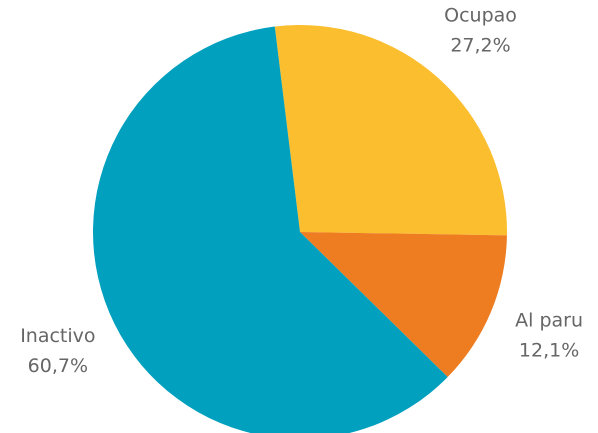 The width and height of the screenshot is (598, 433). What do you see at coordinates (480, 46) in the screenshot?
I see `slice-value-label: 27,2%` at bounding box center [480, 46].